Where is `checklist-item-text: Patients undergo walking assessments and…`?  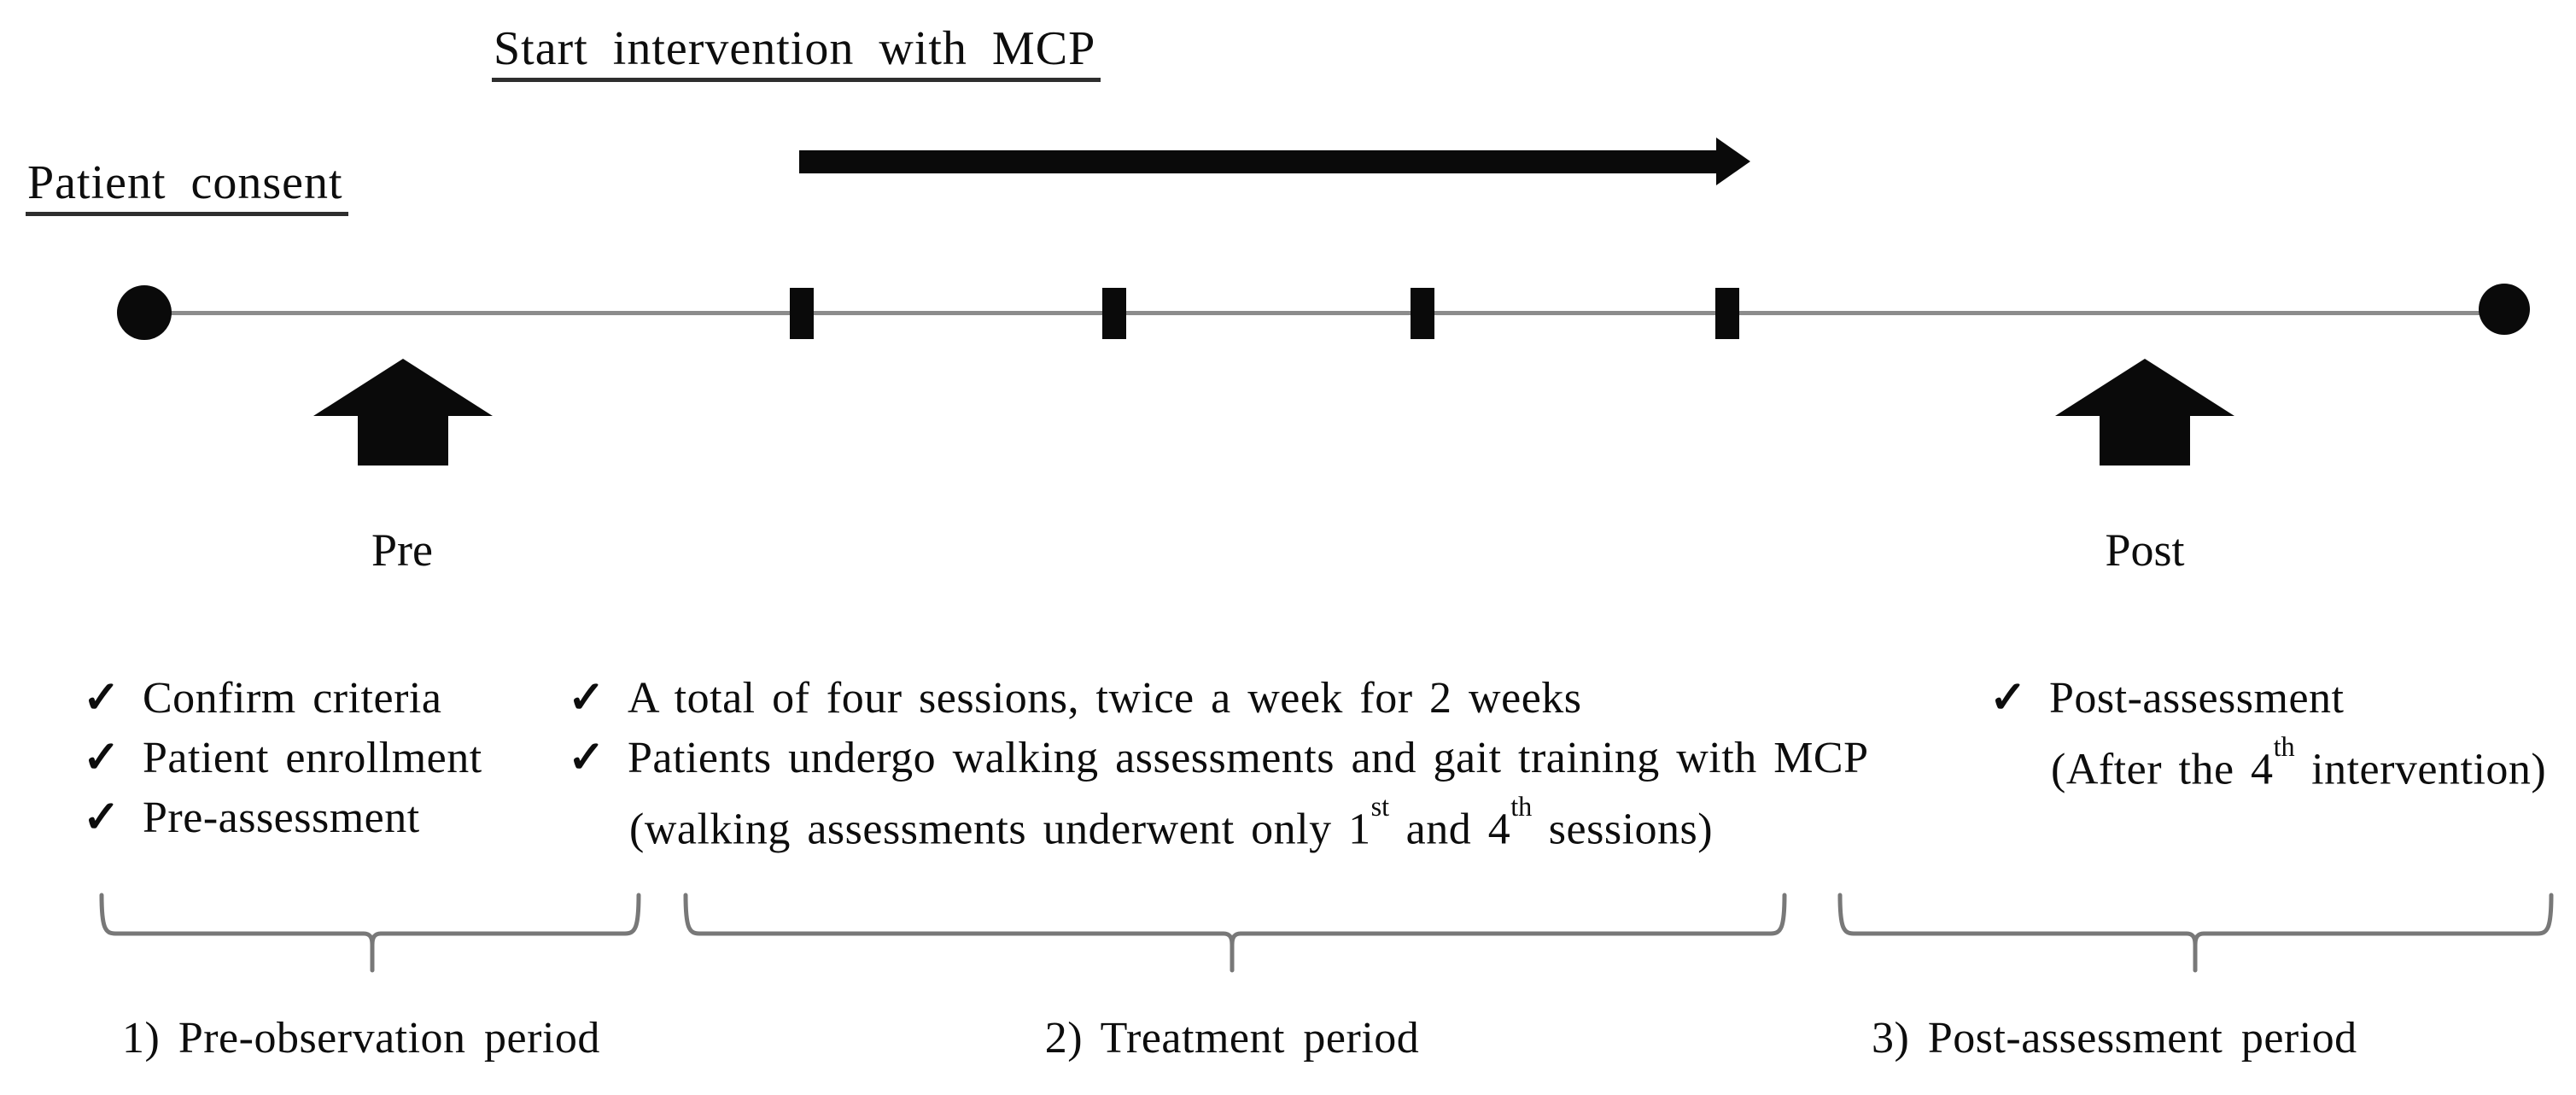 checklist-item-text: Patients undergo walking assessments and… is located at coordinates (1248, 758).